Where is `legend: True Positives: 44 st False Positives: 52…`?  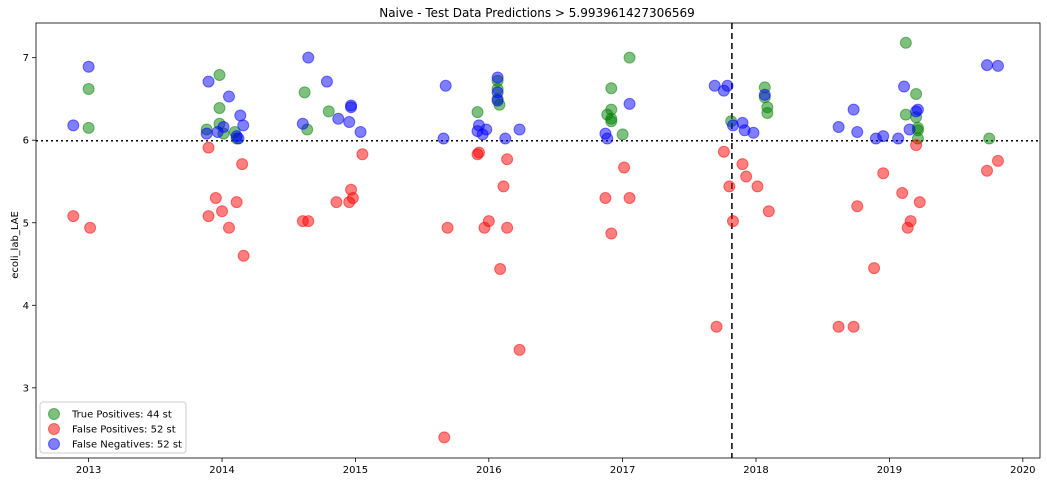 legend: True Positives: 44 st False Positives: 52… is located at coordinates (113, 427).